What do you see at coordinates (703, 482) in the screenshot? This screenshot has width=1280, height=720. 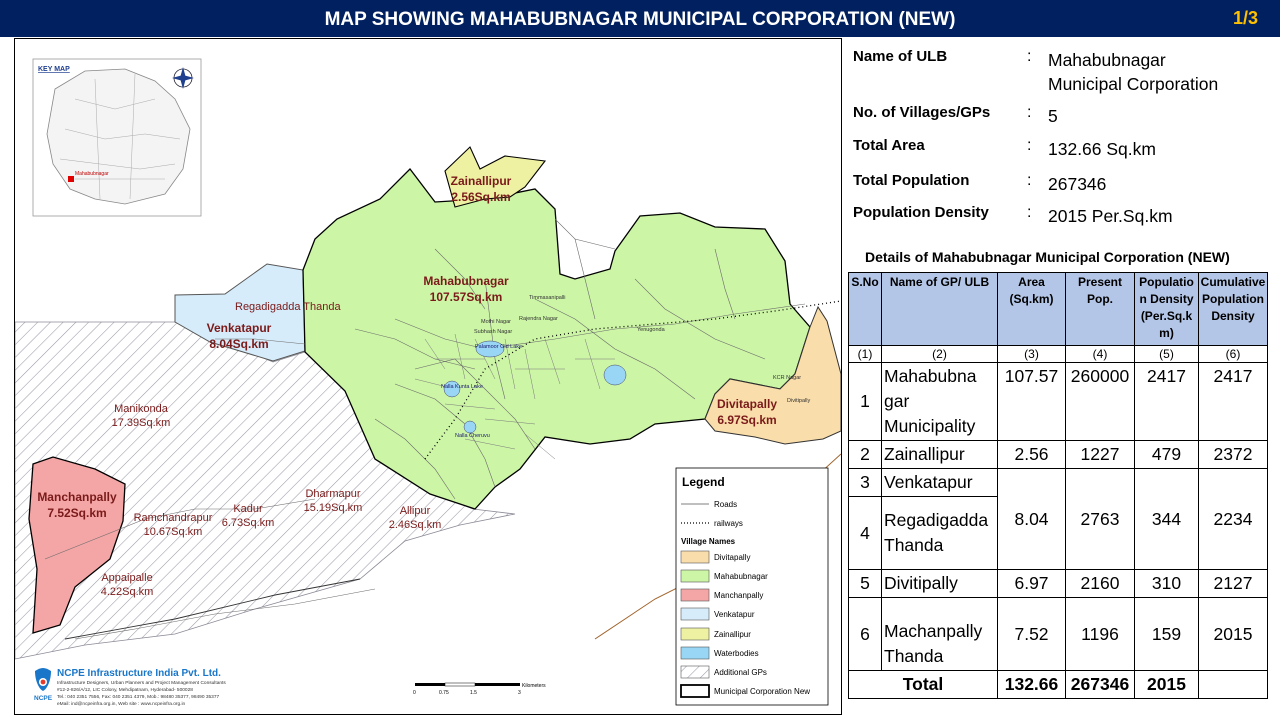 I see `legend-title: Legend` at bounding box center [703, 482].